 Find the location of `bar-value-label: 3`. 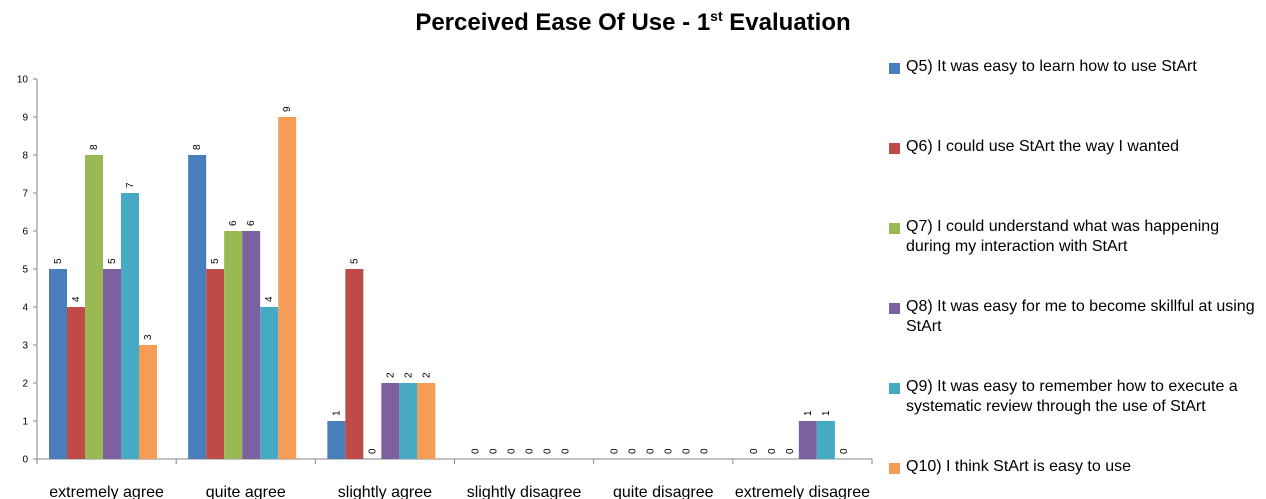

bar-value-label: 3 is located at coordinates (148, 337).